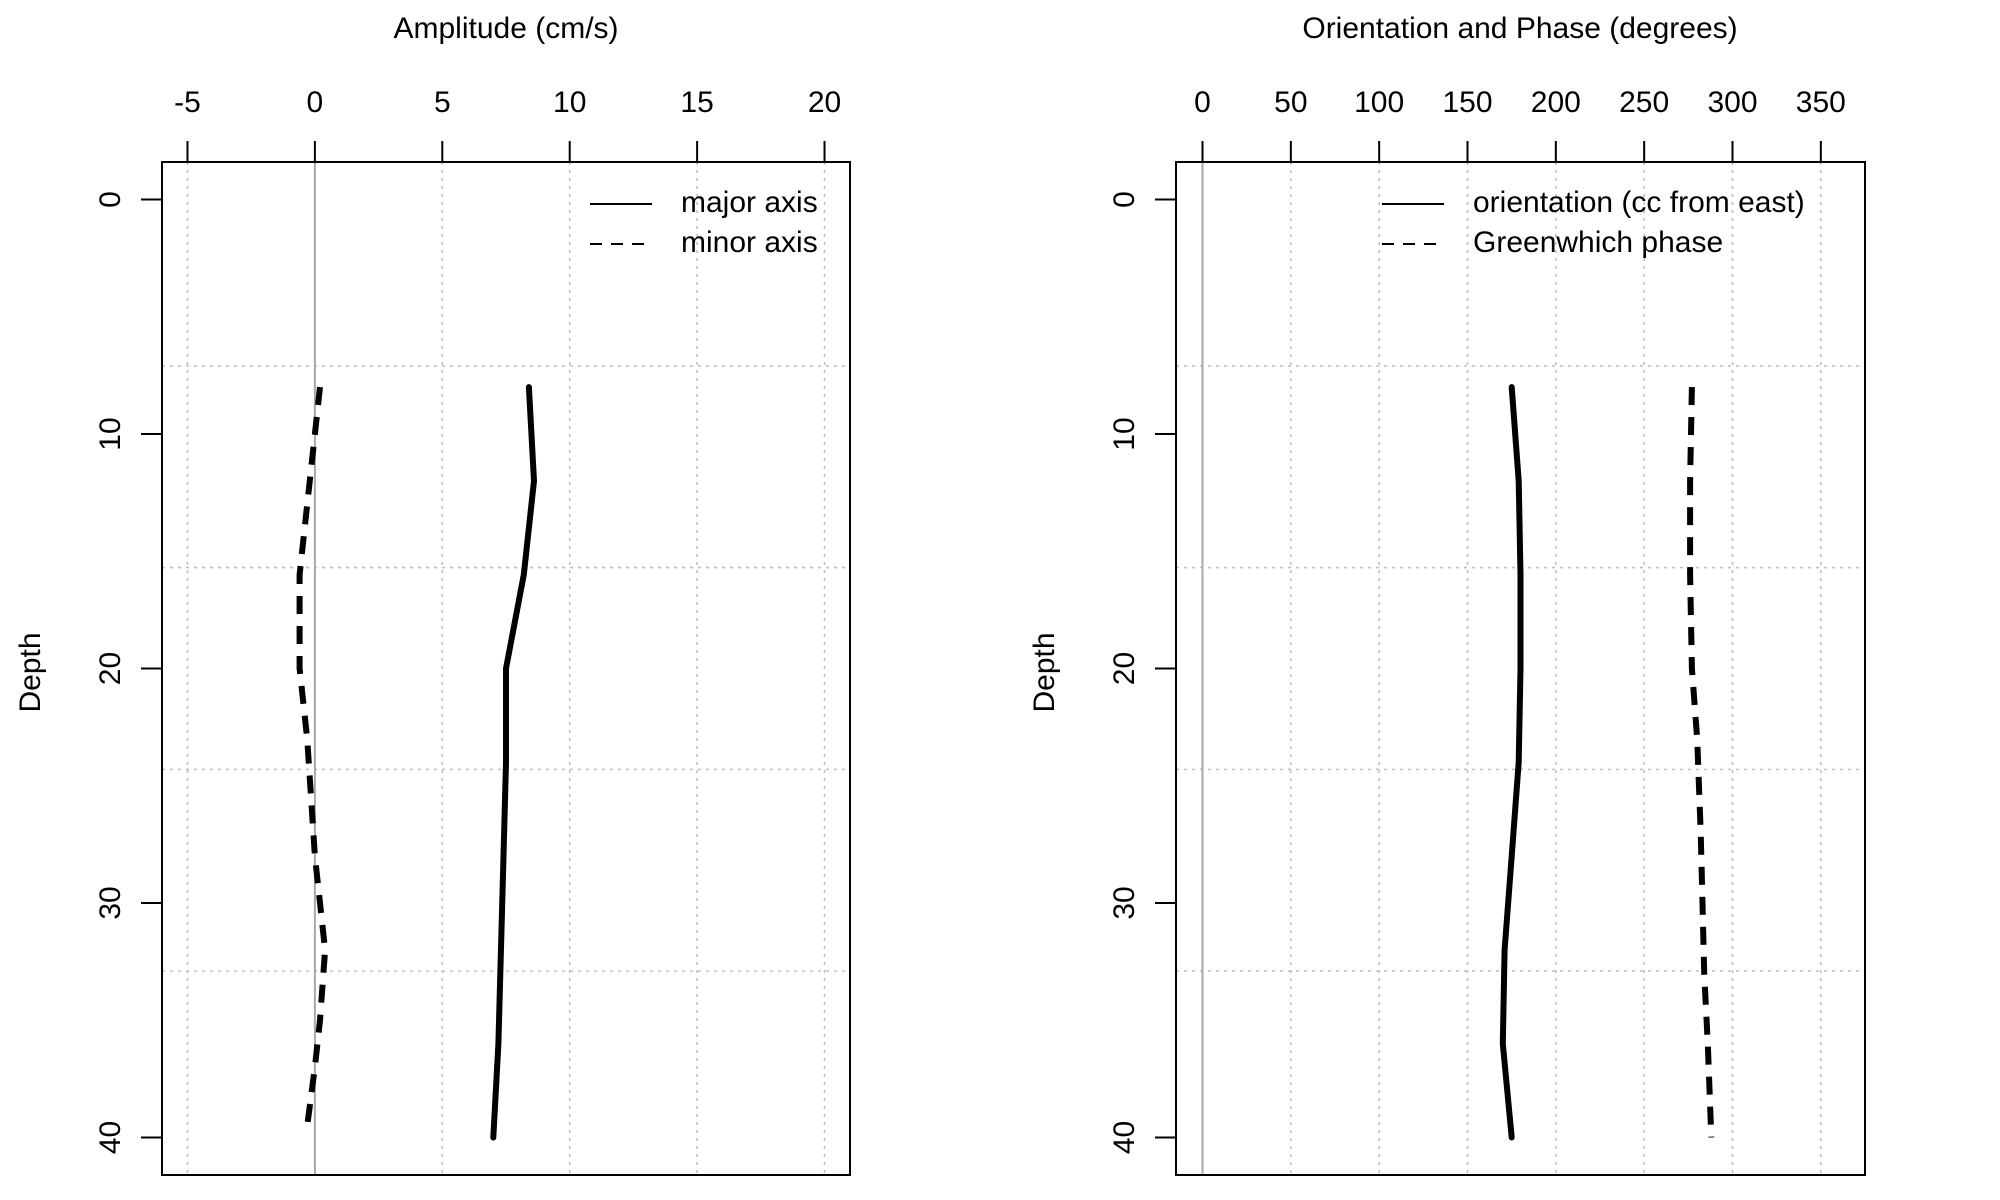 This screenshot has width=2000, height=1200. Describe the element at coordinates (507, 124) in the screenshot. I see `amplitude-x-axis: -5 0 5 10 15 20` at that location.